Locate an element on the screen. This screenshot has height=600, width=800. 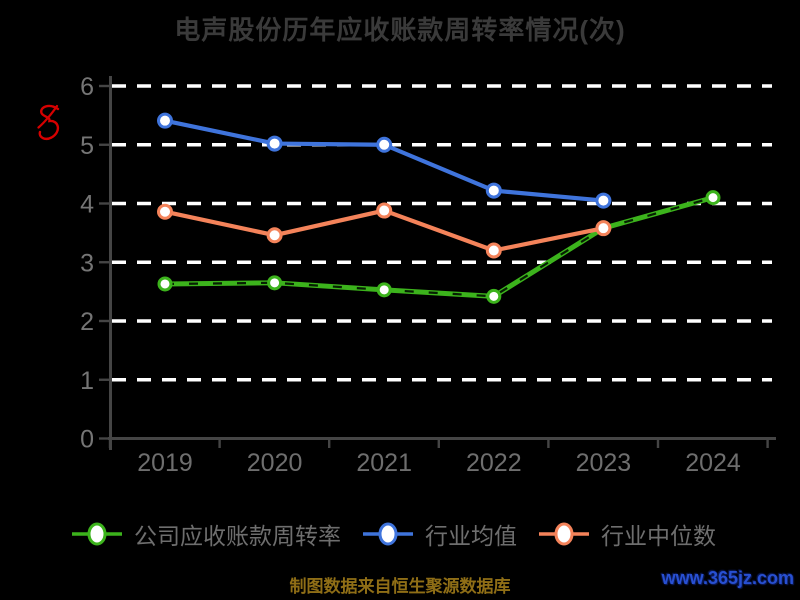
legend-item-2: 行业中位数 is located at coordinates (627, 534).